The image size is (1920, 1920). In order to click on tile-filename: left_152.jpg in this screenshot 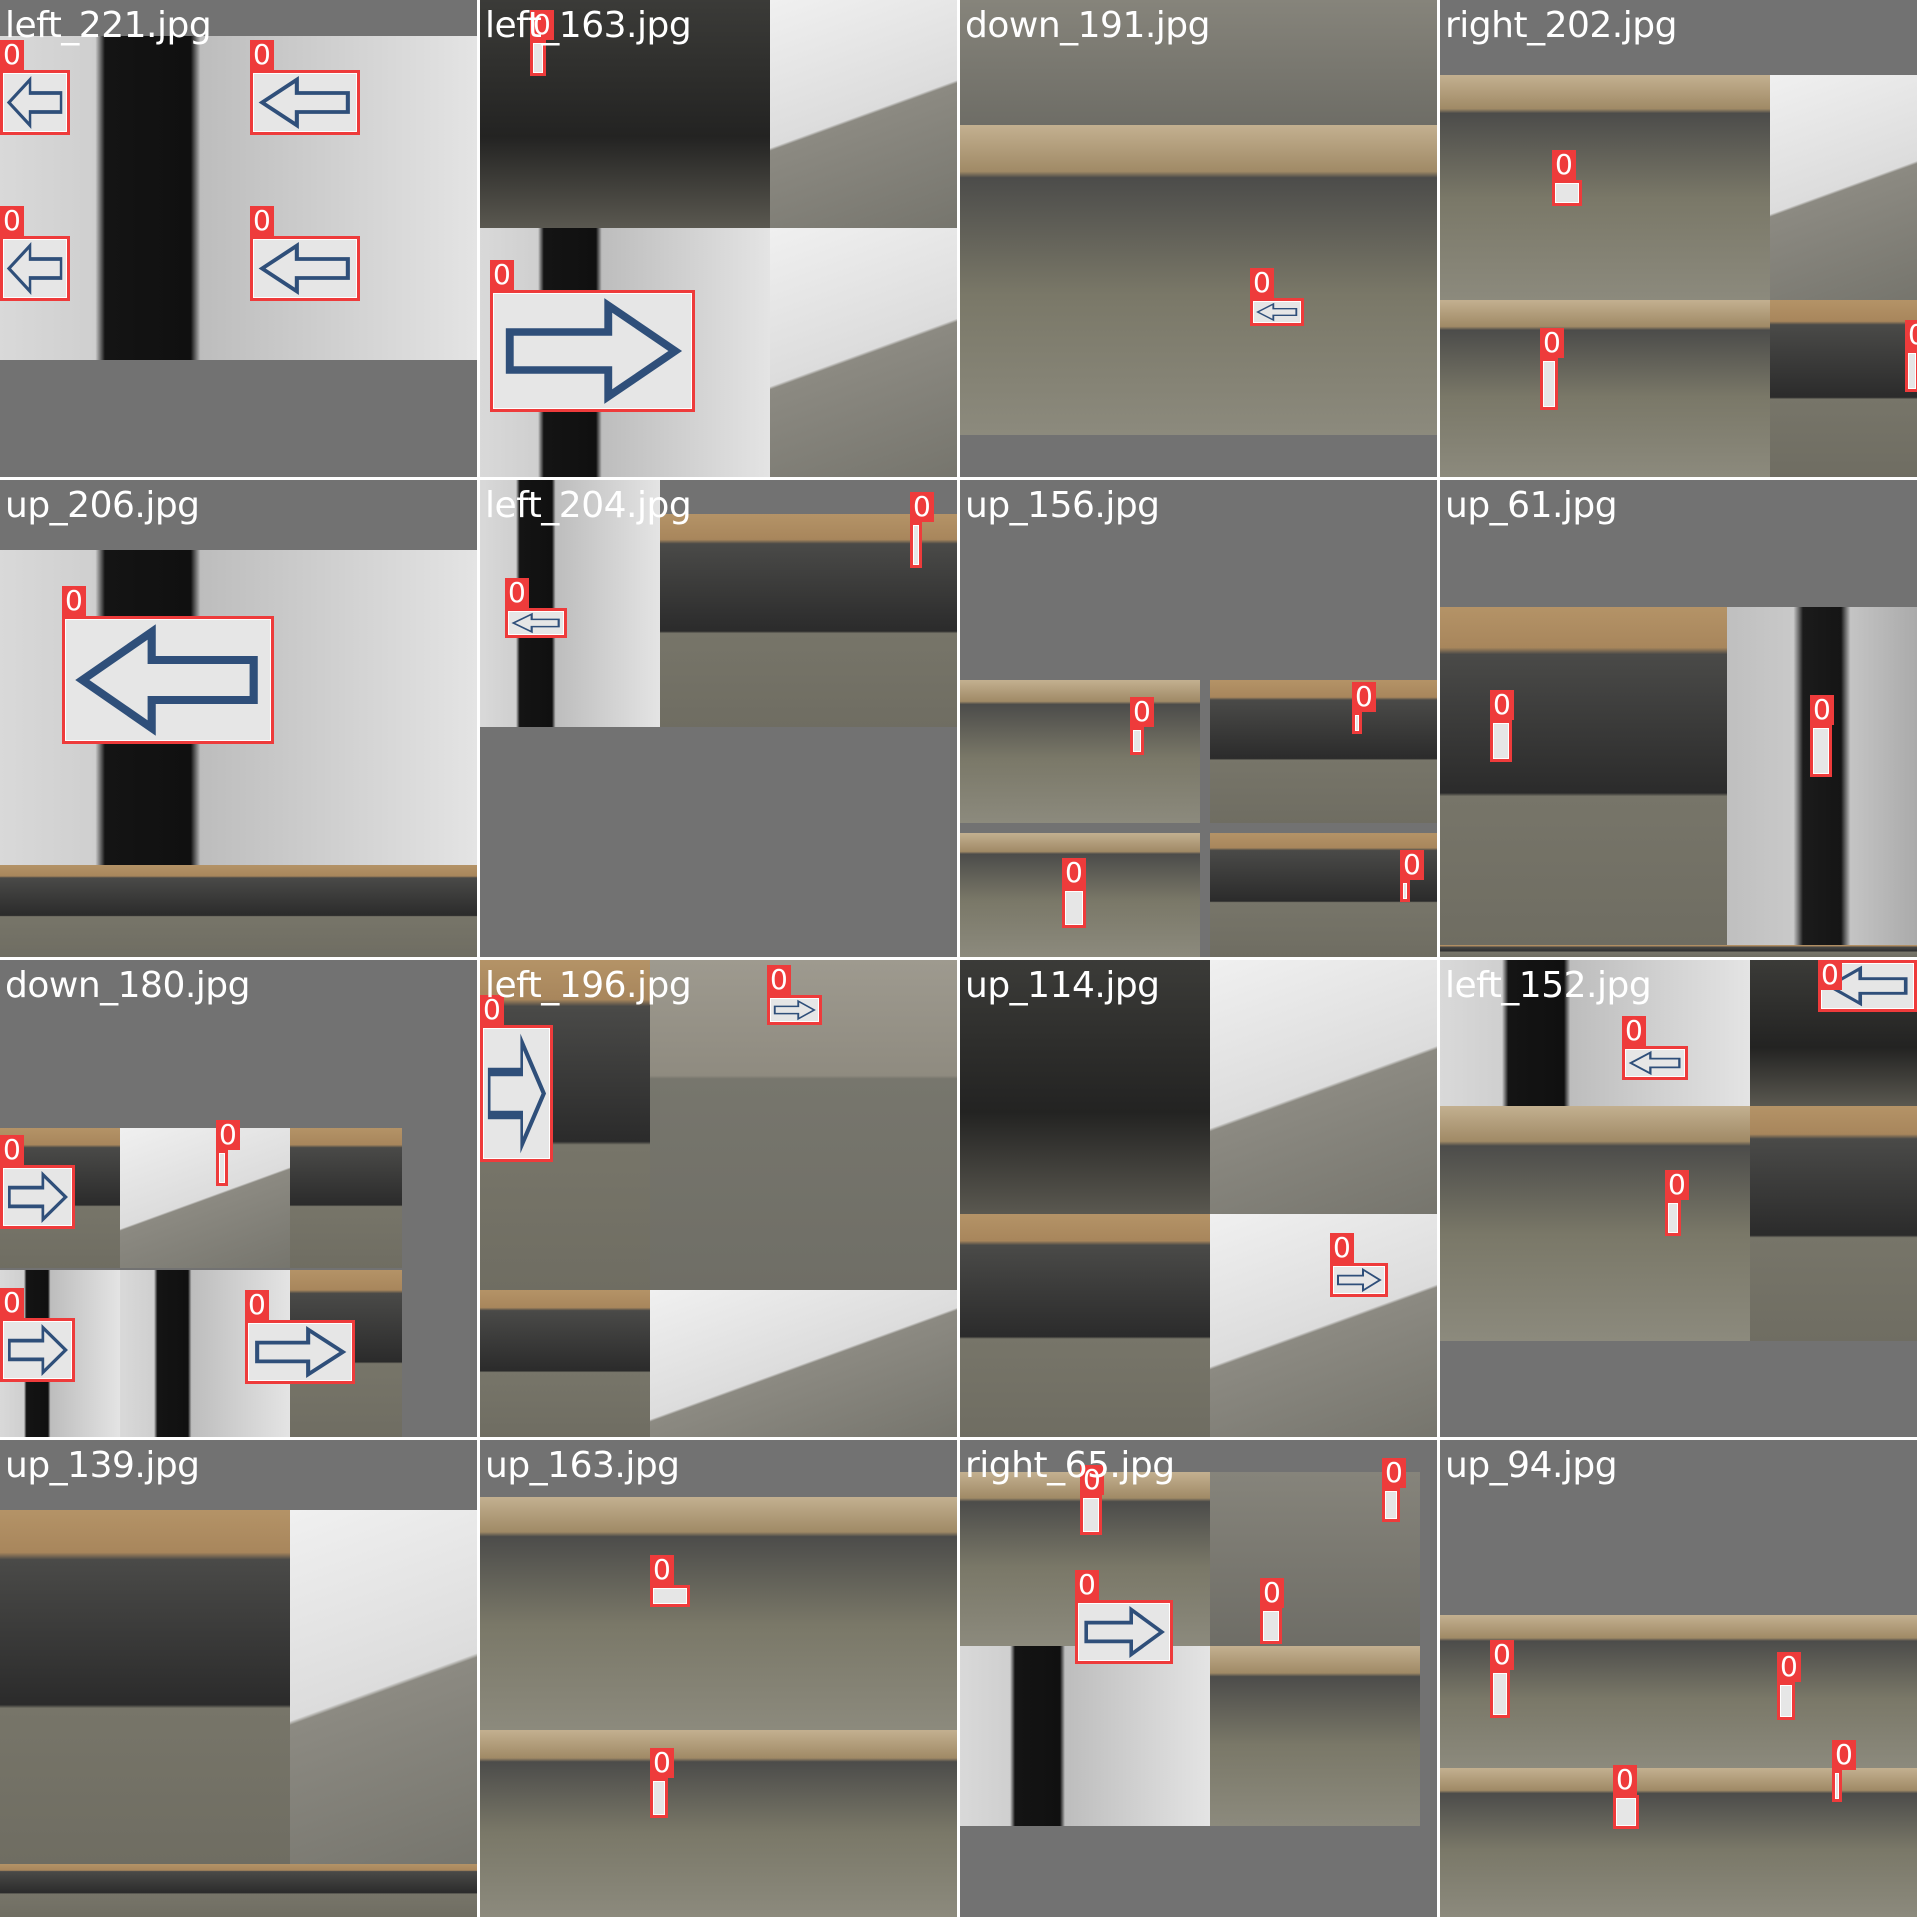, I will do `click(1548, 985)`.